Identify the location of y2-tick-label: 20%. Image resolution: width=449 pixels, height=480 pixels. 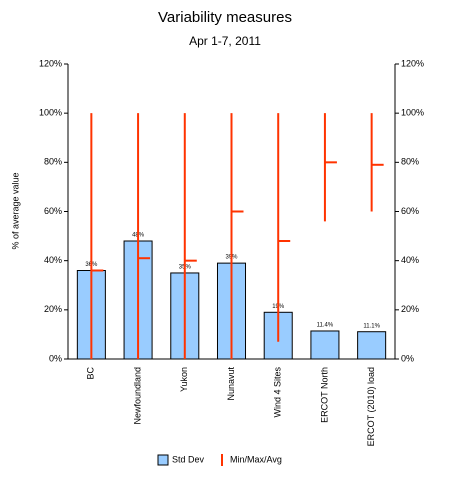
(410, 309).